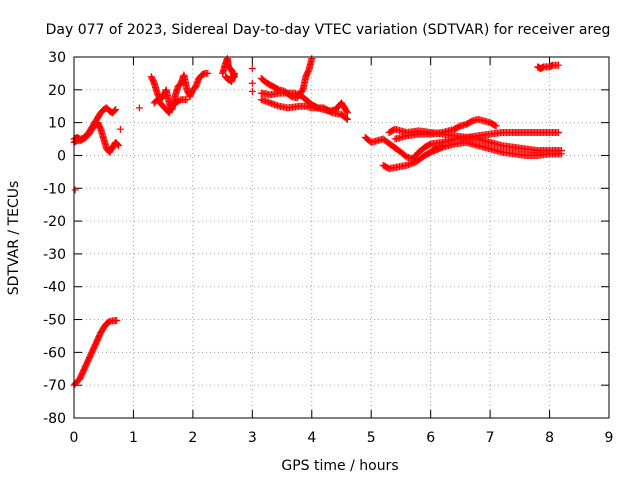  What do you see at coordinates (252, 438) in the screenshot?
I see `x-tick-label: 3` at bounding box center [252, 438].